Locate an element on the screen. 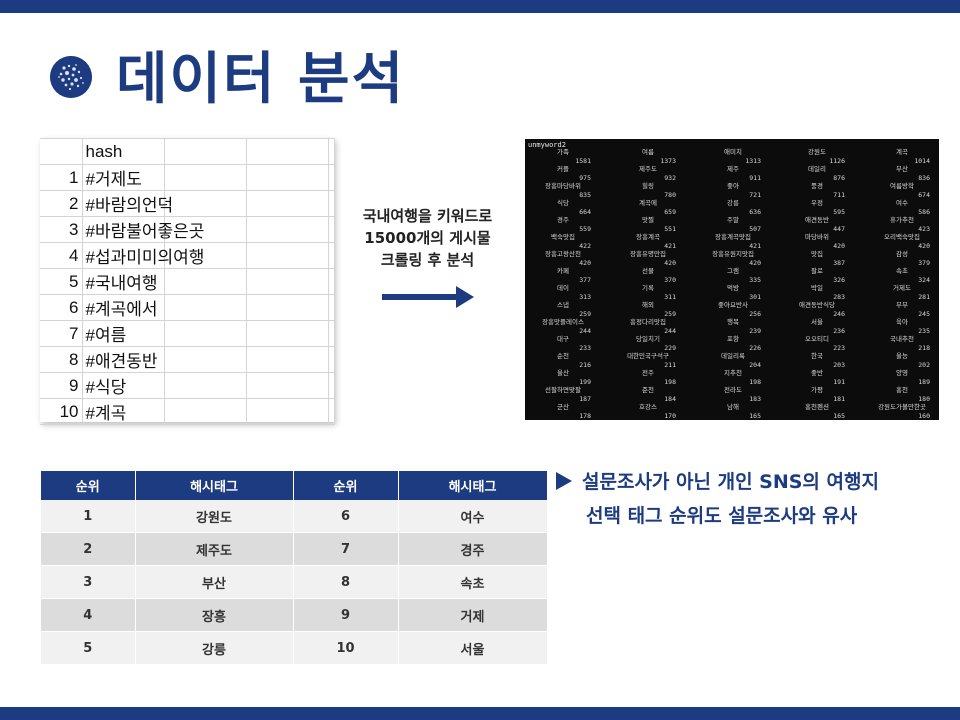  terminal-row: 선팔하면맞팔 준천 전라도 가평 홍천 is located at coordinates (732, 390).